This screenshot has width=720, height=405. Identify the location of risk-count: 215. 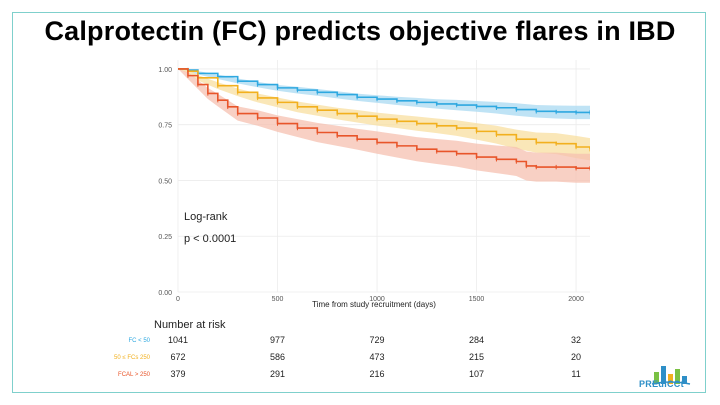
(476, 357).